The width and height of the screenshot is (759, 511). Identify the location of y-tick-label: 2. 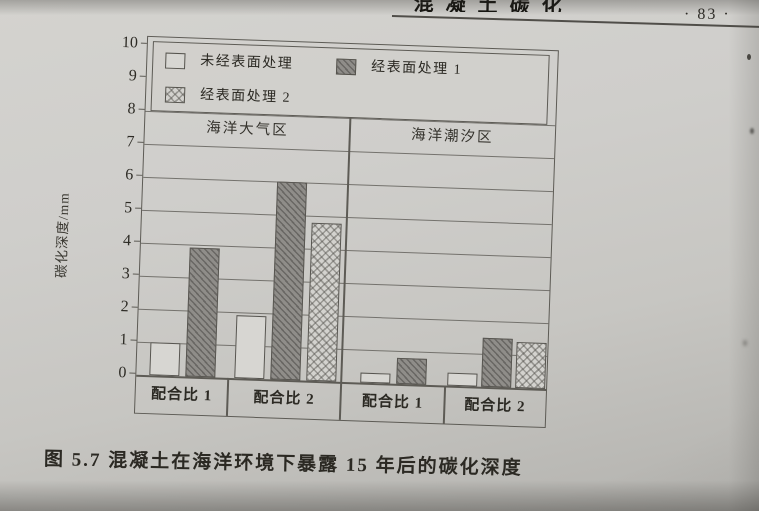
(124, 307).